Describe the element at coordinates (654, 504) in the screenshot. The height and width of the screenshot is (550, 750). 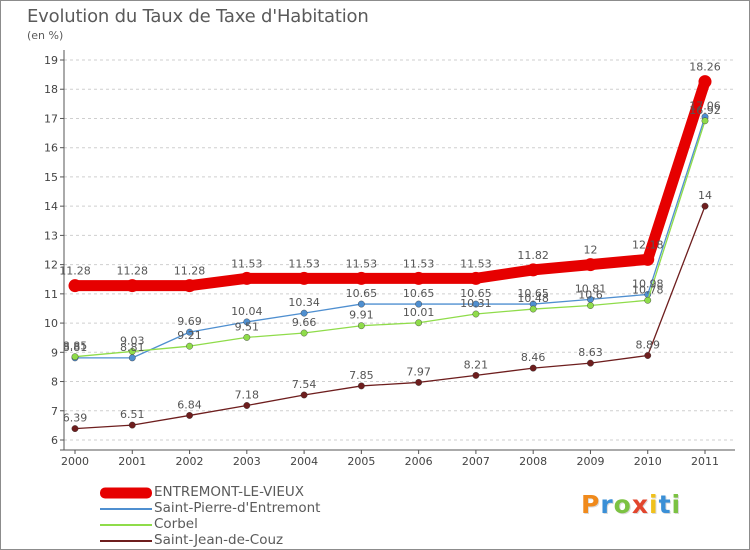
I see `logo-letter: i` at that location.